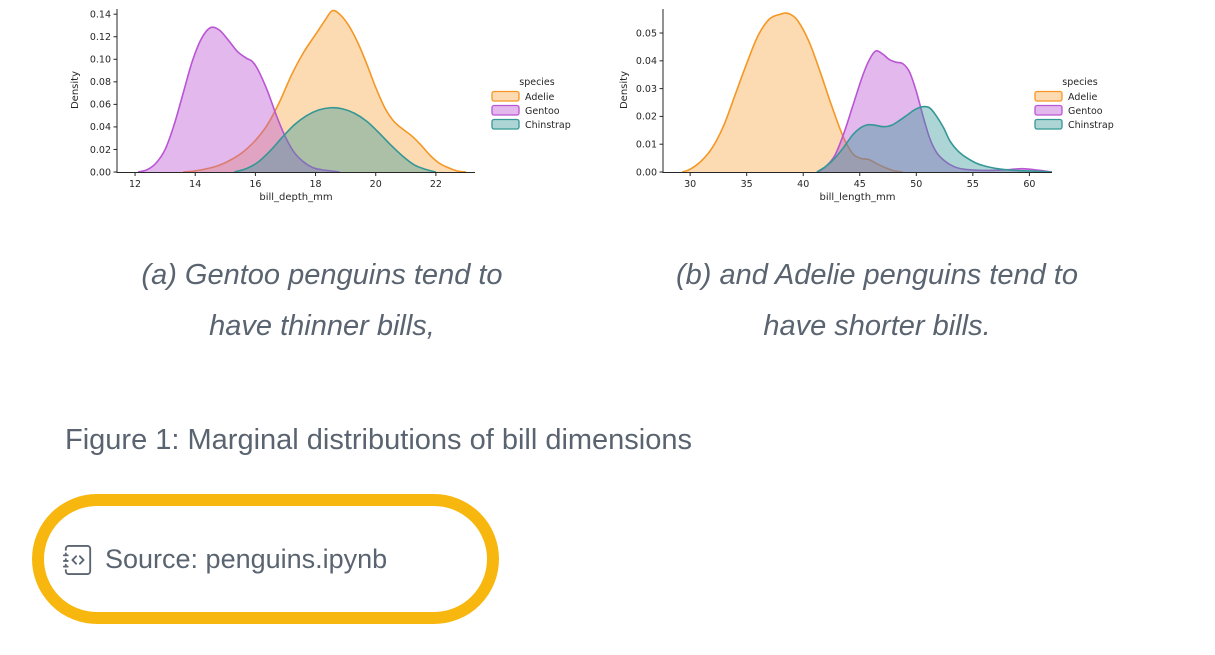 Image resolution: width=1215 pixels, height=655 pixels. What do you see at coordinates (100, 14) in the screenshot?
I see `svg-text: 0.14` at bounding box center [100, 14].